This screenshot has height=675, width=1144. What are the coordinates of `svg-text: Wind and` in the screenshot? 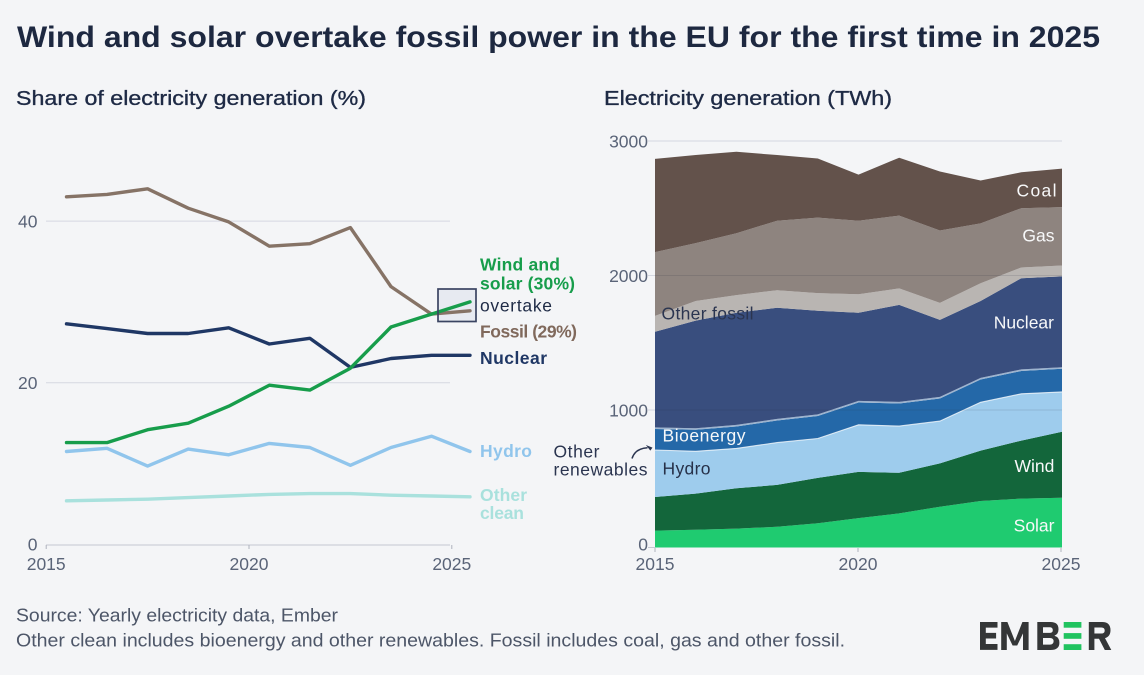 It's located at (520, 265).